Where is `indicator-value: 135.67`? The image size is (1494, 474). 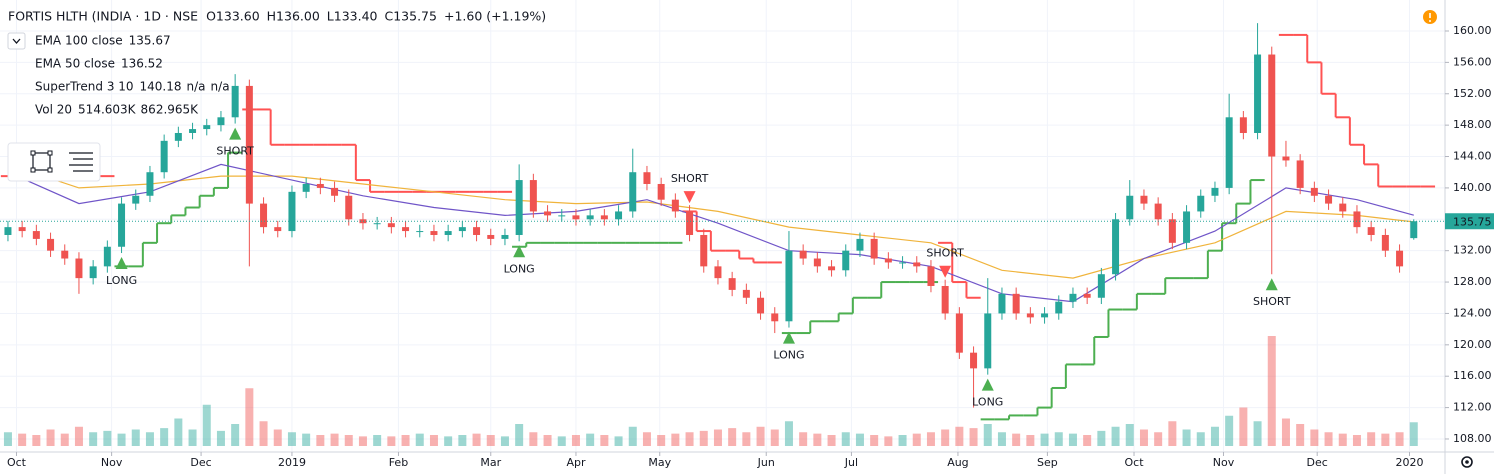
indicator-value: 135.67 is located at coordinates (150, 41).